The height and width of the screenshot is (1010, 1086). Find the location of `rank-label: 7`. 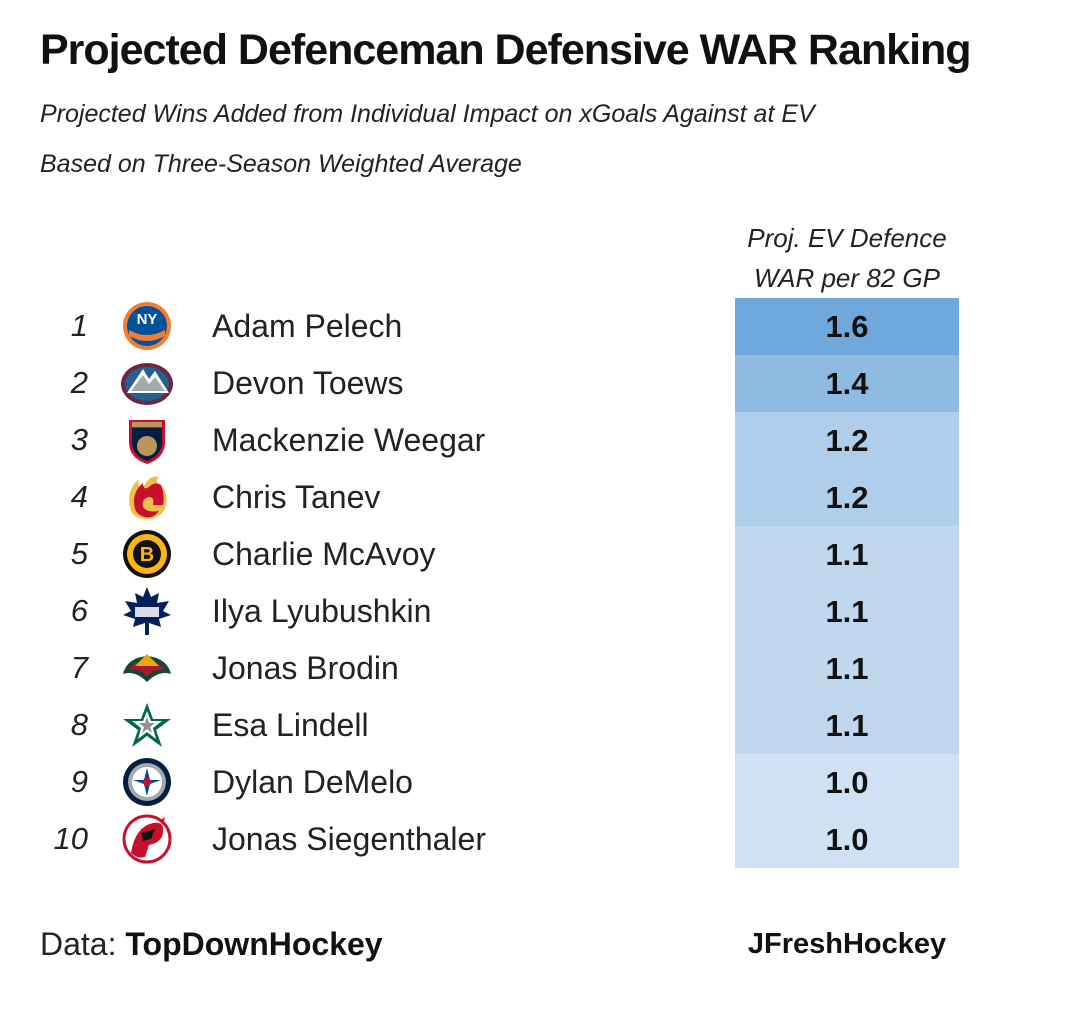

rank-label: 7 is located at coordinates (79, 667).